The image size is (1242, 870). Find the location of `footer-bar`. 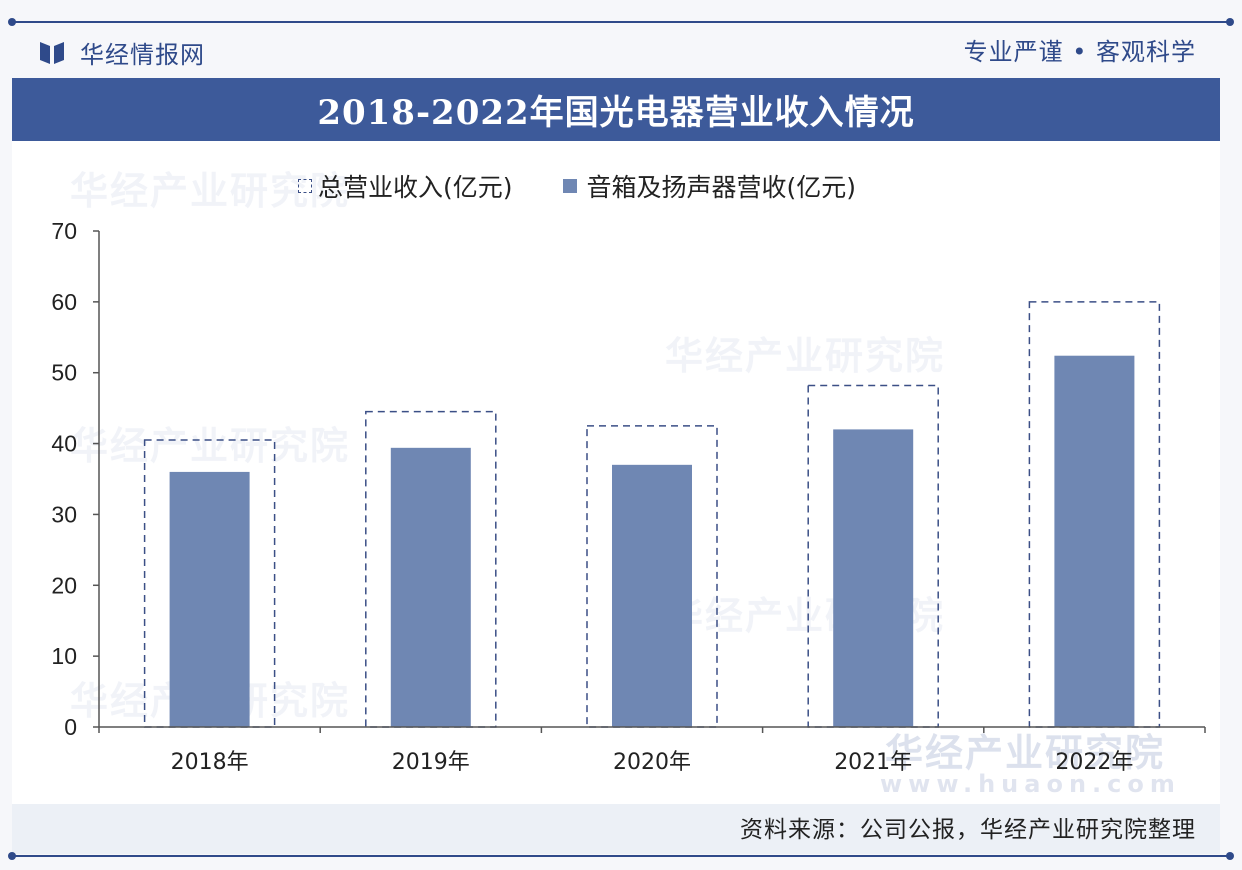

footer-bar is located at coordinates (616, 829).